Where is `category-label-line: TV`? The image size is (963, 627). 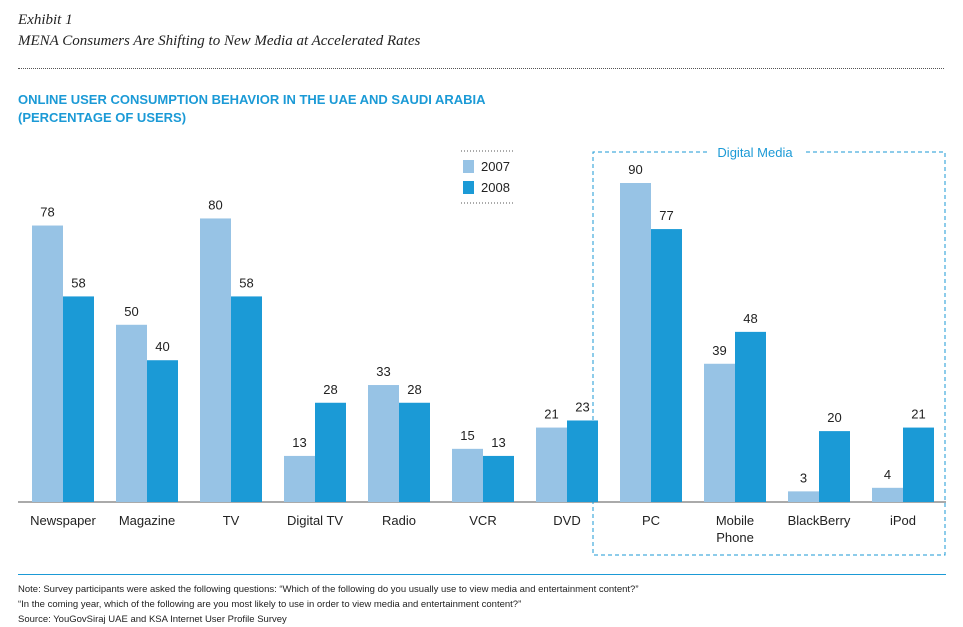 category-label-line: TV is located at coordinates (231, 520).